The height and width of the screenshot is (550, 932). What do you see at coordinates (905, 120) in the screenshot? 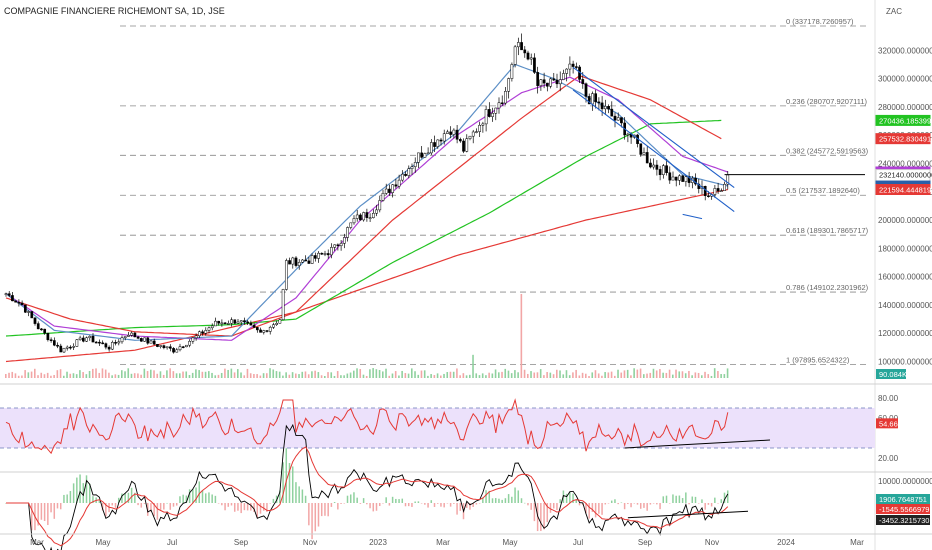
I see `price-tag-text: 270436.1853997` at bounding box center [905, 120].